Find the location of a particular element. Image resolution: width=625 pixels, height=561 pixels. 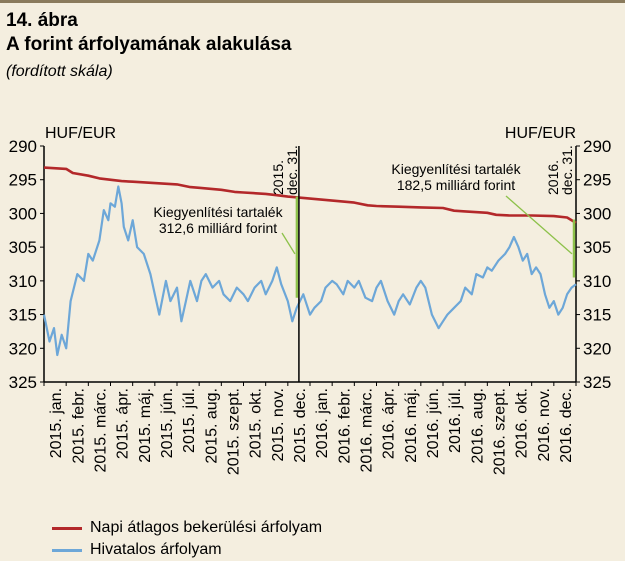

y-tick-label-right: 325 is located at coordinates (597, 382).